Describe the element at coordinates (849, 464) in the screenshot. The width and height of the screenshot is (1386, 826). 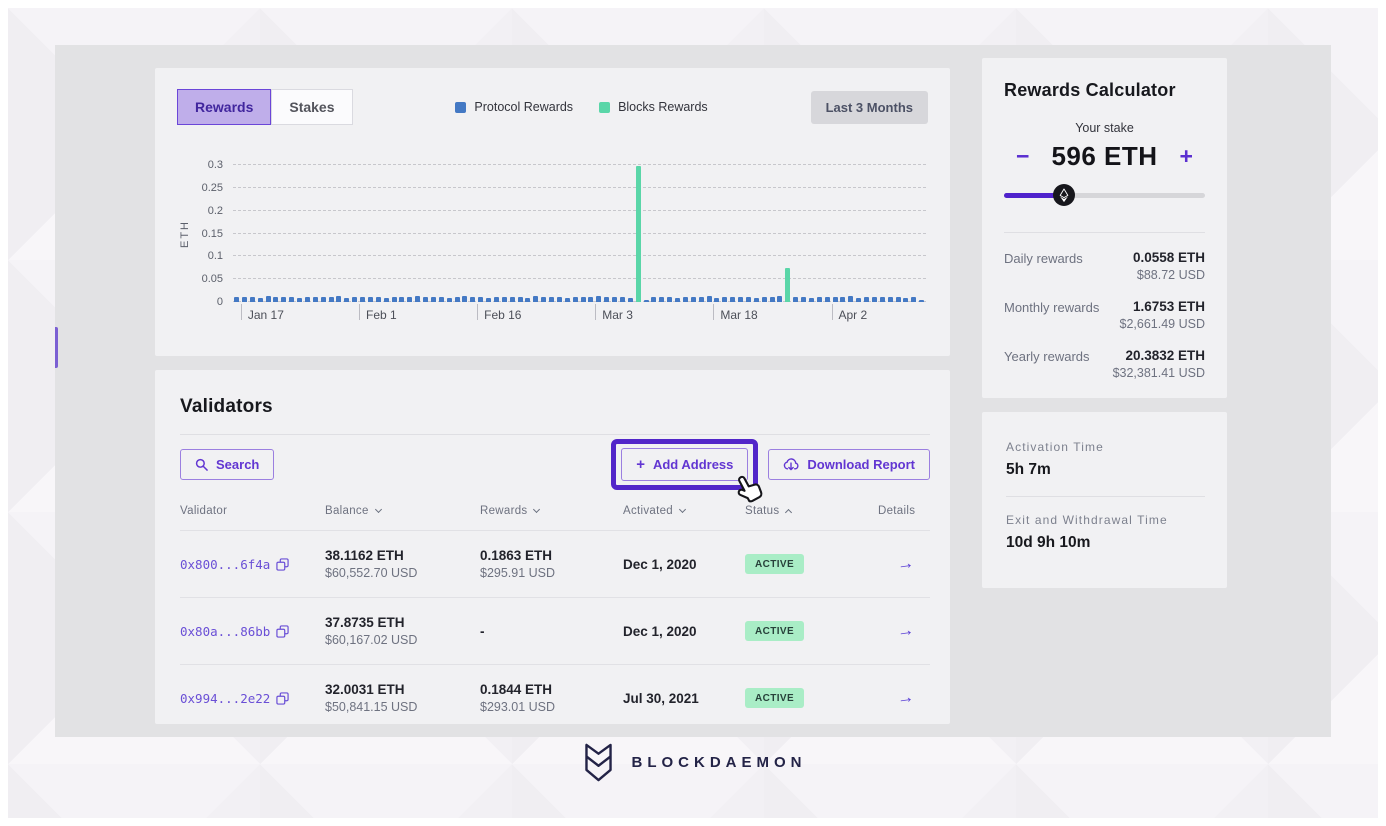
I see `download-report-button: Download Report` at that location.